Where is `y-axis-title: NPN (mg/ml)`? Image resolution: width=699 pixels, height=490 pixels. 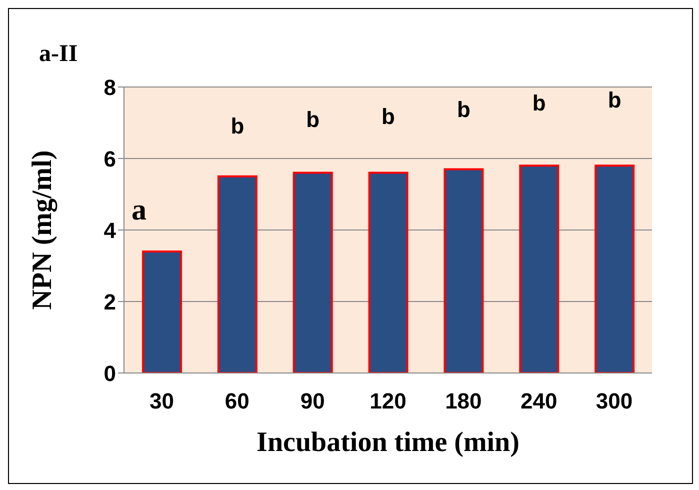
y-axis-title: NPN (mg/ml) is located at coordinates (42, 230).